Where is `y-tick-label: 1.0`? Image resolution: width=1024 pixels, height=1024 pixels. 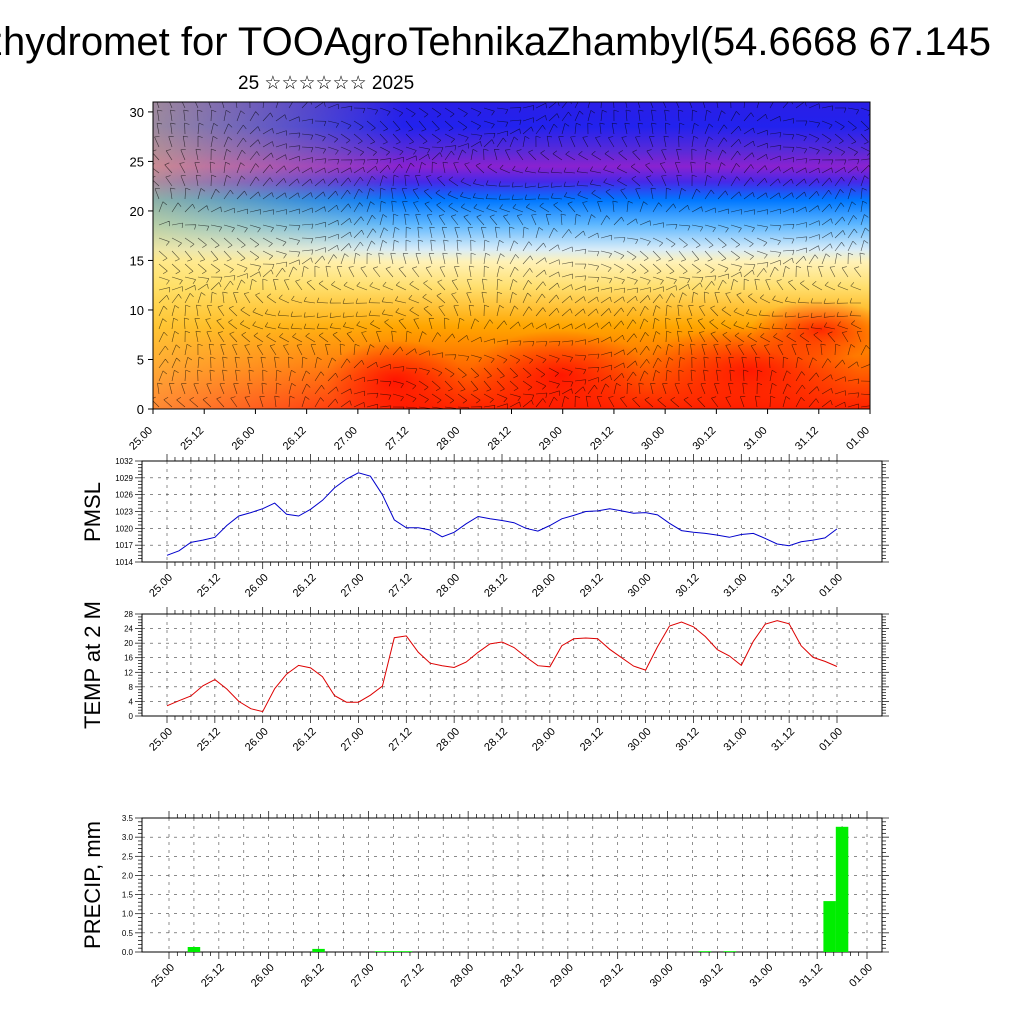 y-tick-label: 1.0 is located at coordinates (128, 914).